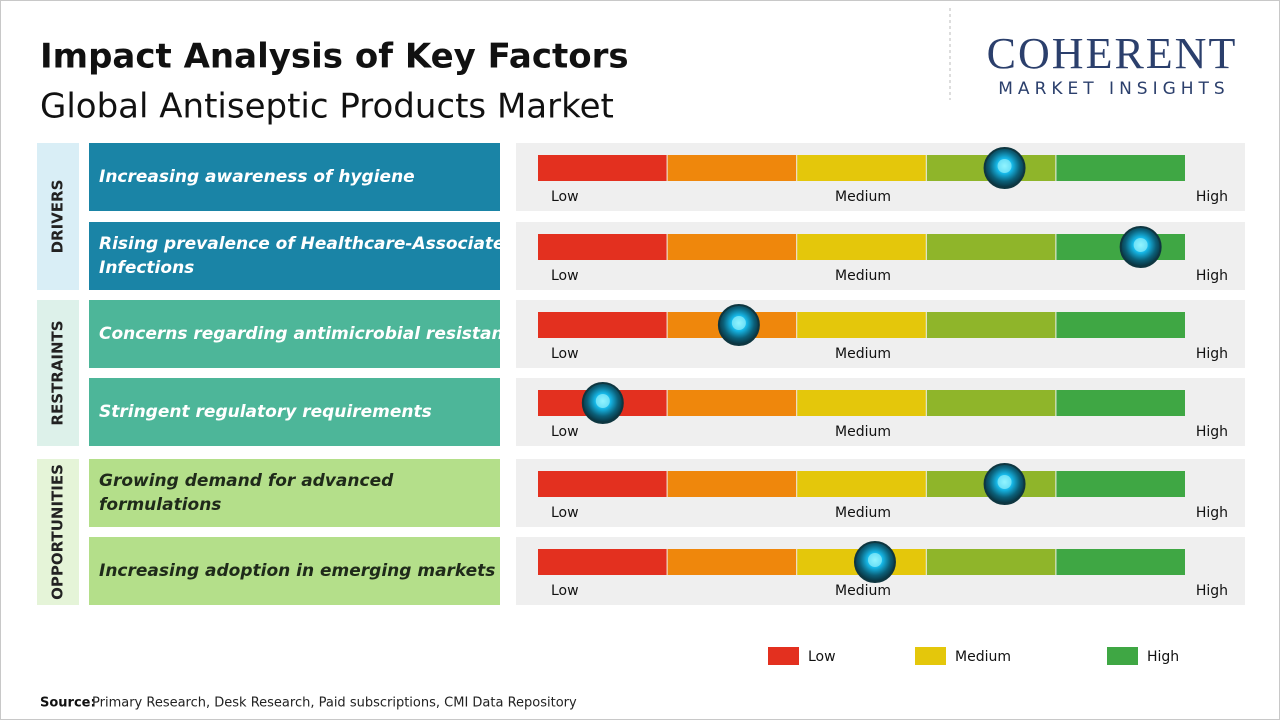 Image resolution: width=1280 pixels, height=720 pixels. Describe the element at coordinates (334, 57) in the screenshot. I see `title: Impact Analysis of Key Factors` at that location.